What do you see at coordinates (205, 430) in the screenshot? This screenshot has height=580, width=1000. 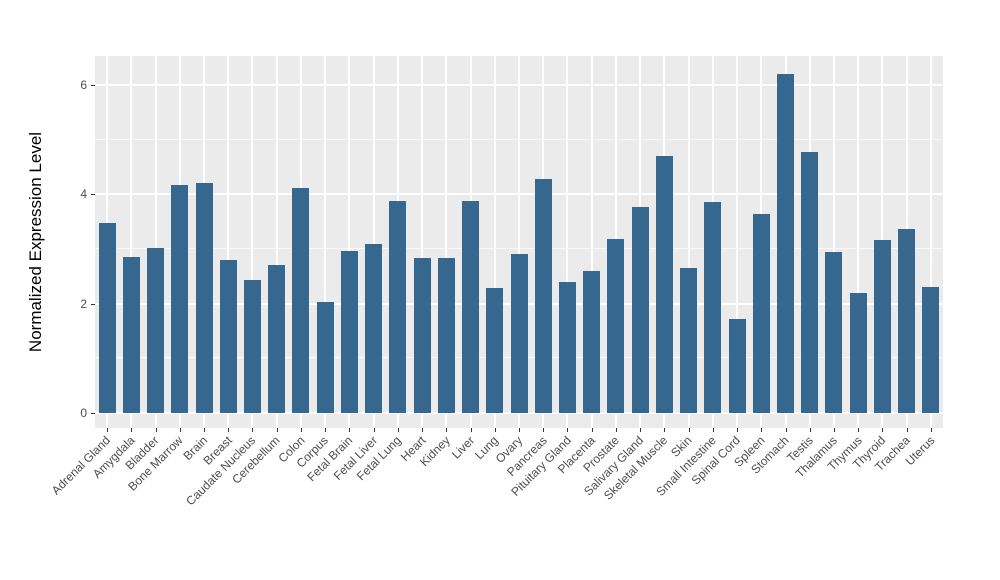 I see `x-tick-mark-brain` at bounding box center [205, 430].